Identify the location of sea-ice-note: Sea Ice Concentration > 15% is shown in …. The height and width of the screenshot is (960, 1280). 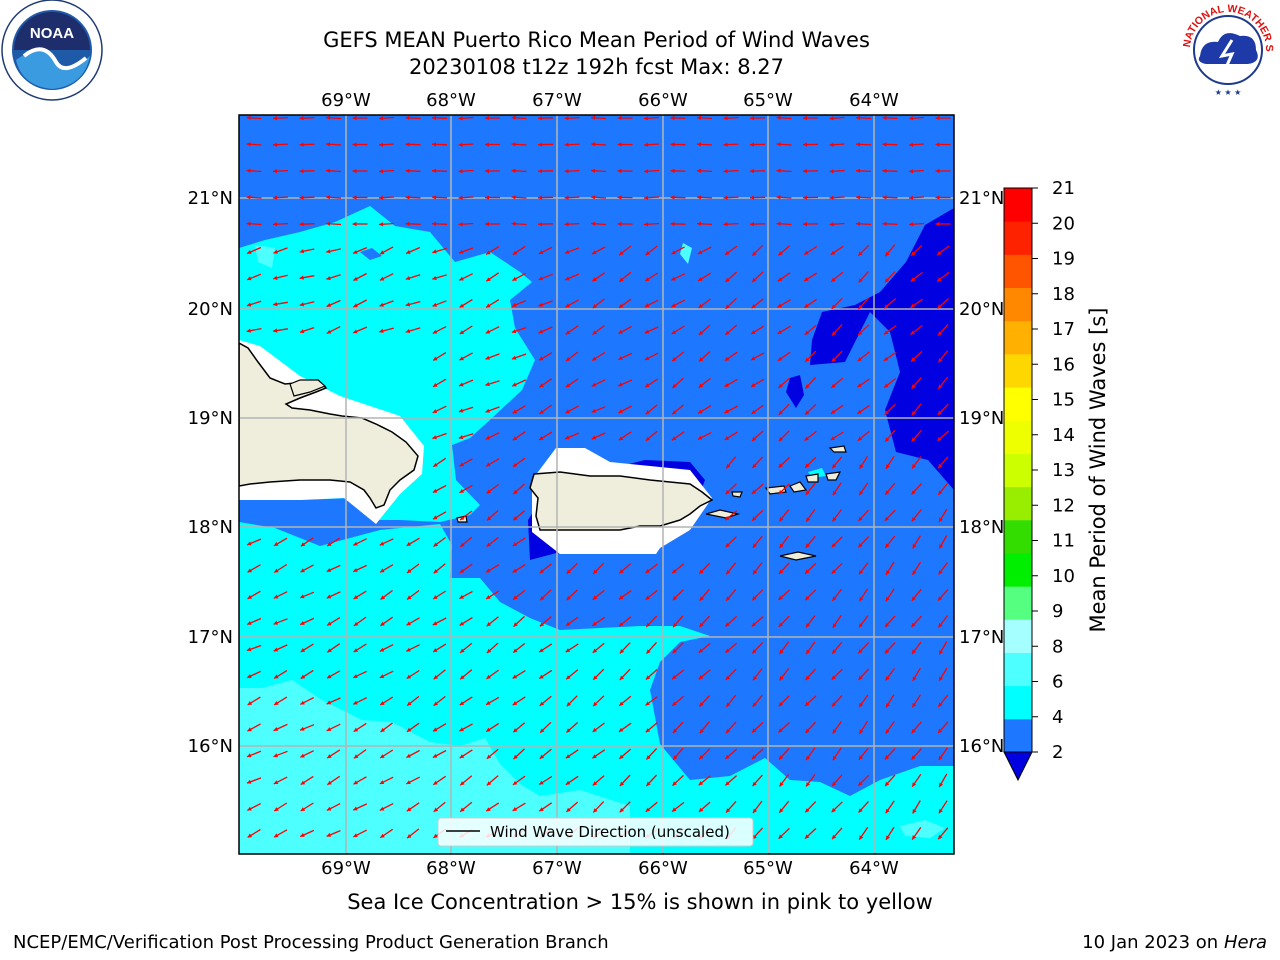
(640, 902).